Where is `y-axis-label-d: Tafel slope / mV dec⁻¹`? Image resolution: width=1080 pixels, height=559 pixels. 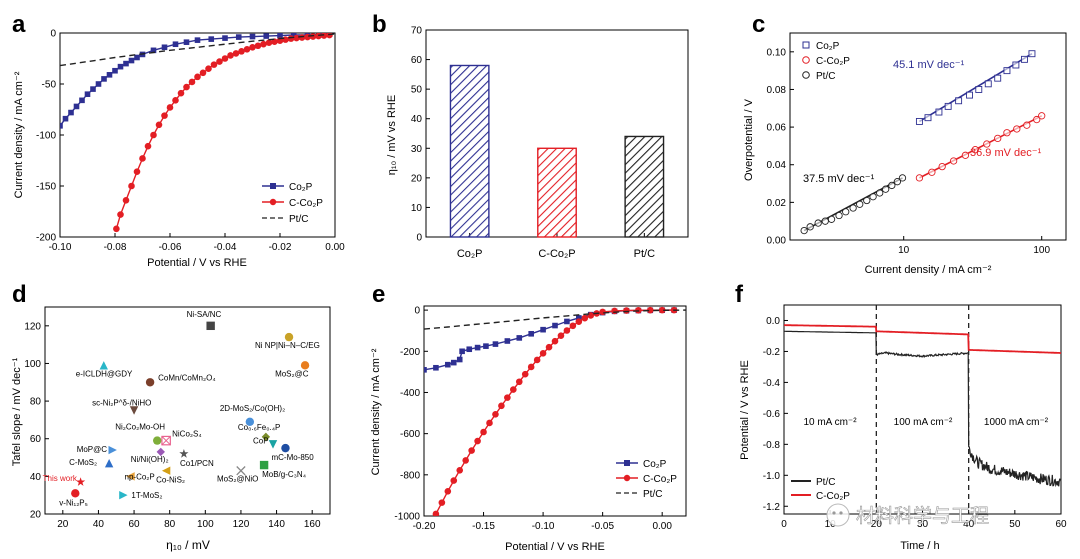 y-axis-label-d: Tafel slope / mV dec⁻¹ is located at coordinates (17, 411).